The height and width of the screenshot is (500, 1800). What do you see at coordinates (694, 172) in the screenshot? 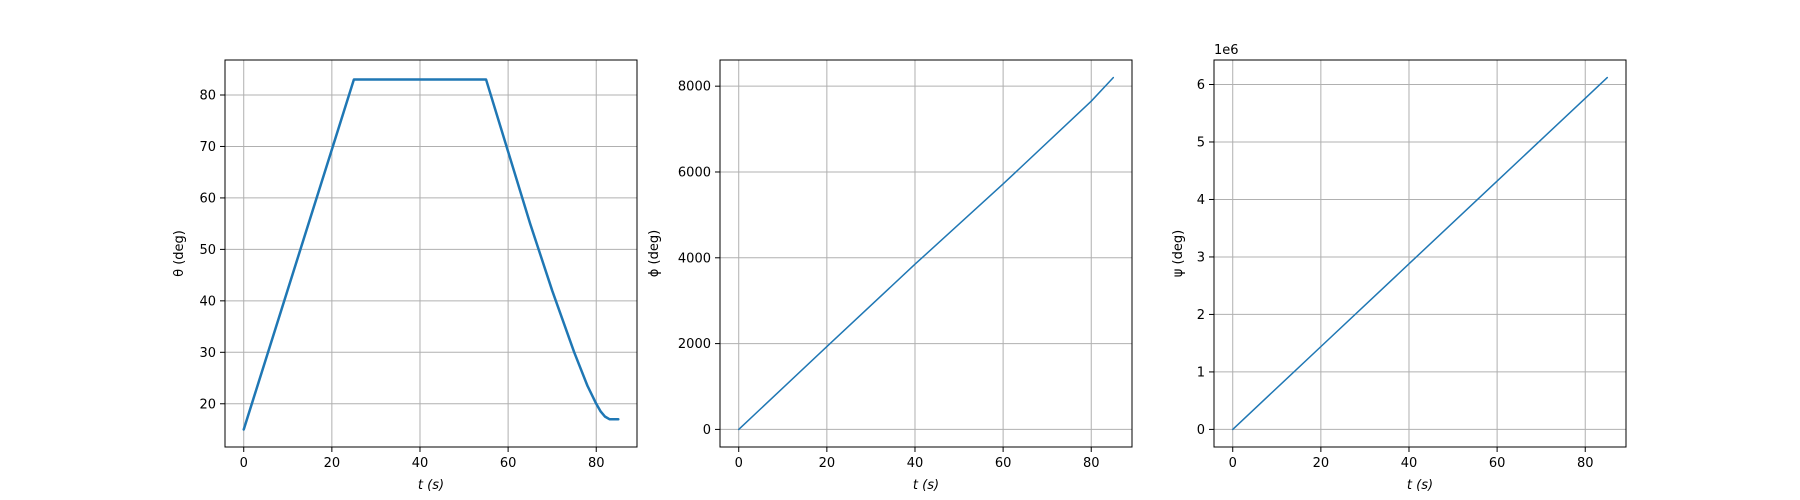
I see `y-tick-label: 6000` at bounding box center [694, 172].